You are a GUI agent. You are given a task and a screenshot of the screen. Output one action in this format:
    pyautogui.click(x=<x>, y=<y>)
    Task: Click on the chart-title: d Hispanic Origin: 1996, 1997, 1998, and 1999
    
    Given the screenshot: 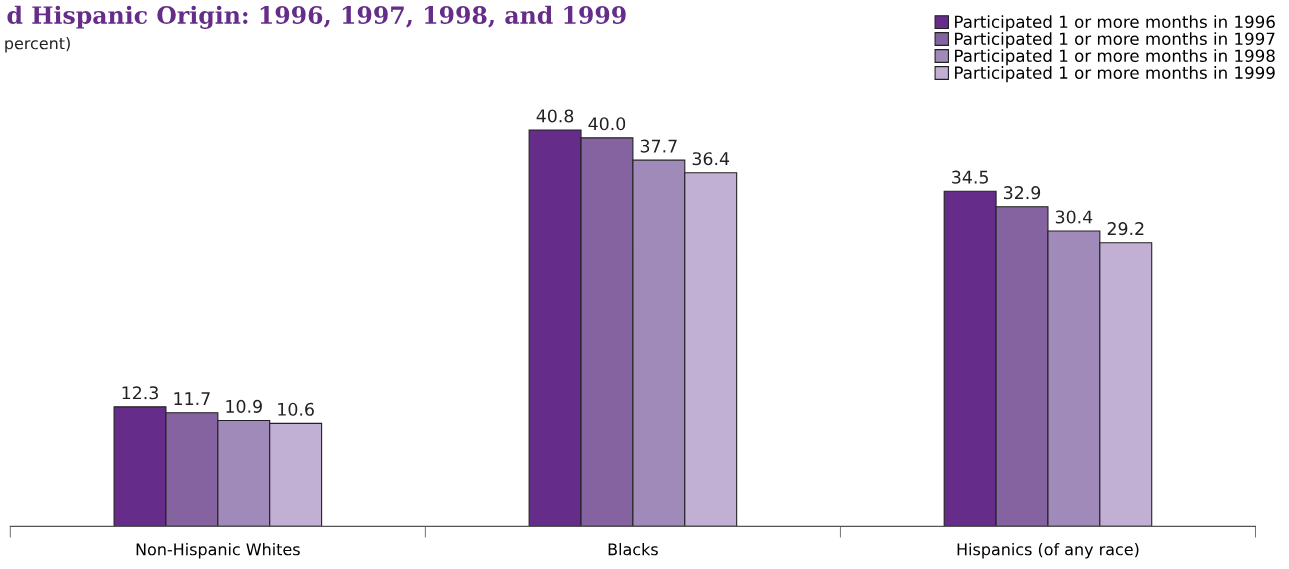 What is the action you would take?
    pyautogui.click(x=316, y=17)
    